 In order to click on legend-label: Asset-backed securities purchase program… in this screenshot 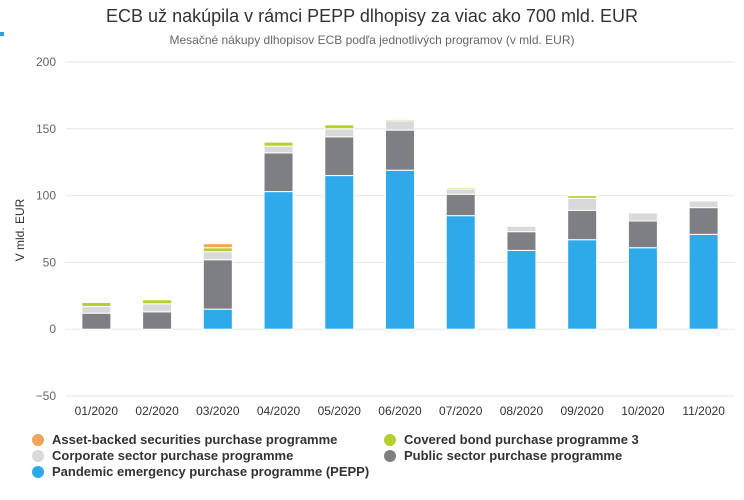, I will do `click(195, 439)`.